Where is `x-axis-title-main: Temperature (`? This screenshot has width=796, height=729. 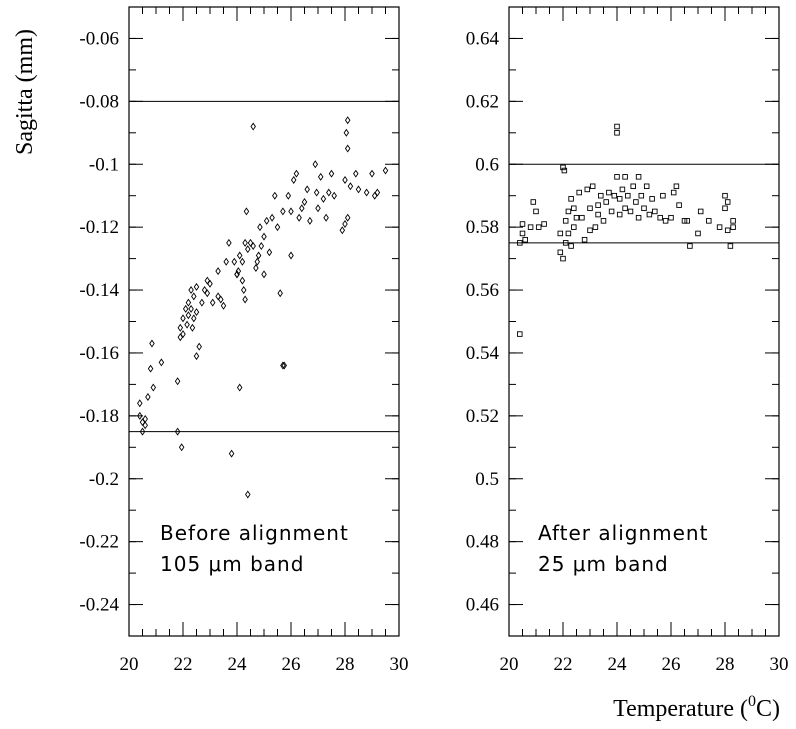 x-axis-title-main: Temperature ( is located at coordinates (680, 709).